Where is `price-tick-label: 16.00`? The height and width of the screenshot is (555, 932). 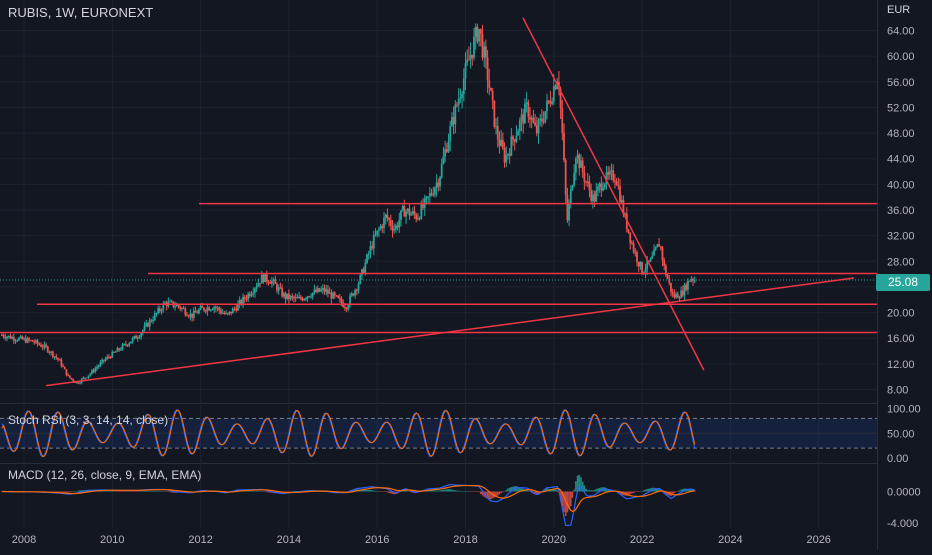 price-tick-label: 16.00 is located at coordinates (901, 339).